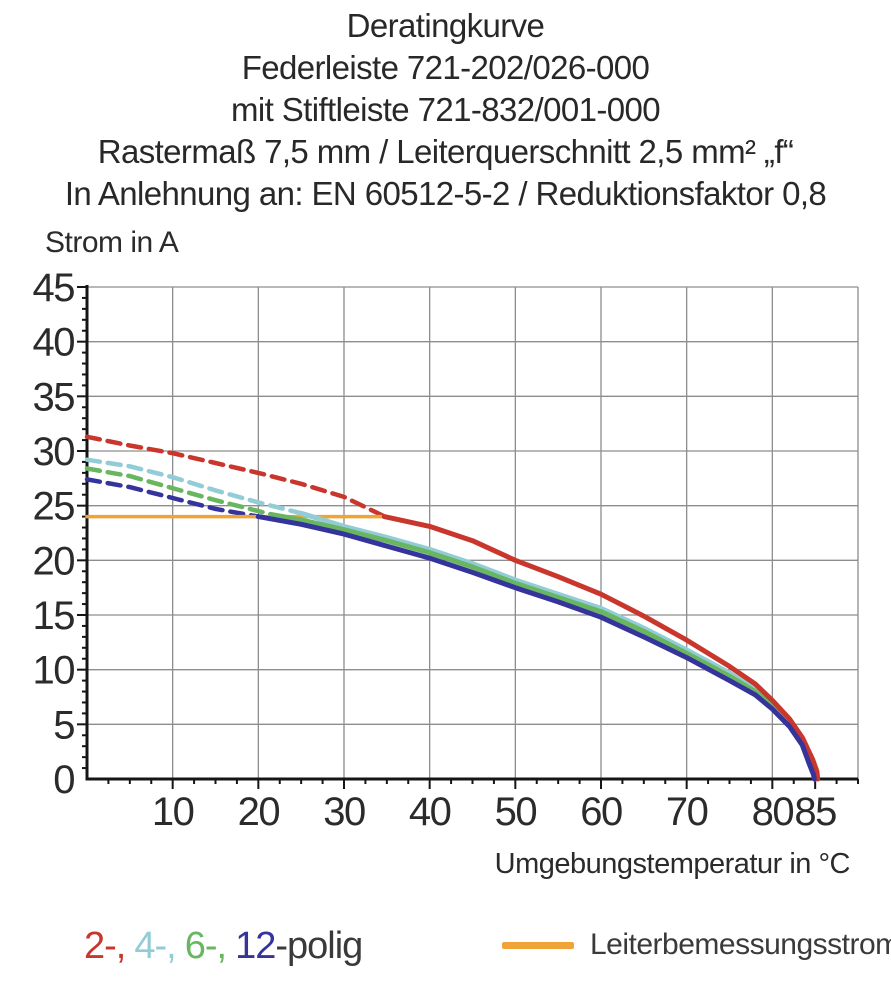  Describe the element at coordinates (773, 812) in the screenshot. I see `svg-text: 80` at that location.